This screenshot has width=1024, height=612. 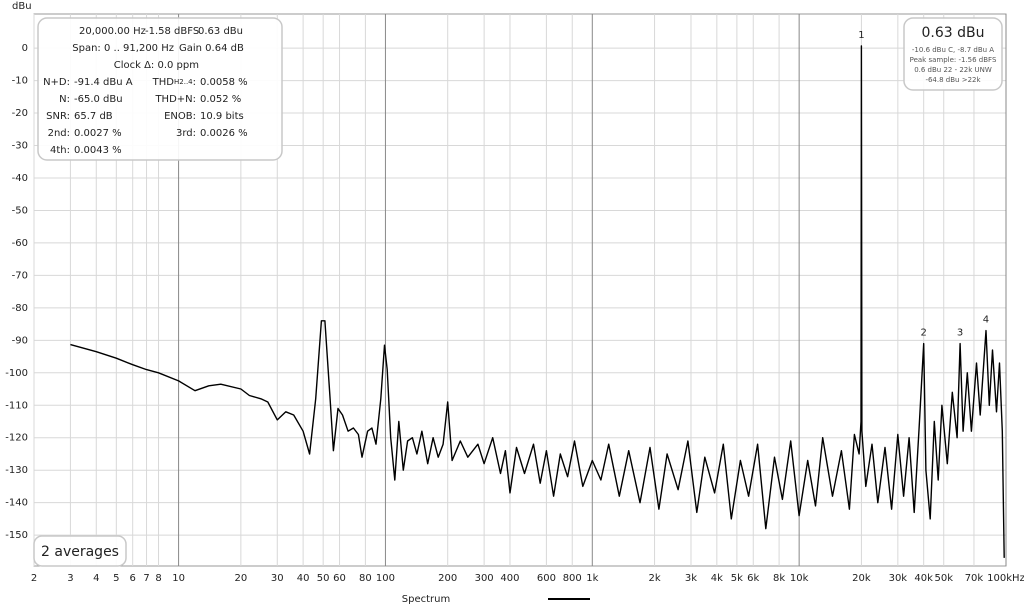 What do you see at coordinates (224, 82) in the screenshot?
I see `info-value: 0.0058 %` at bounding box center [224, 82].